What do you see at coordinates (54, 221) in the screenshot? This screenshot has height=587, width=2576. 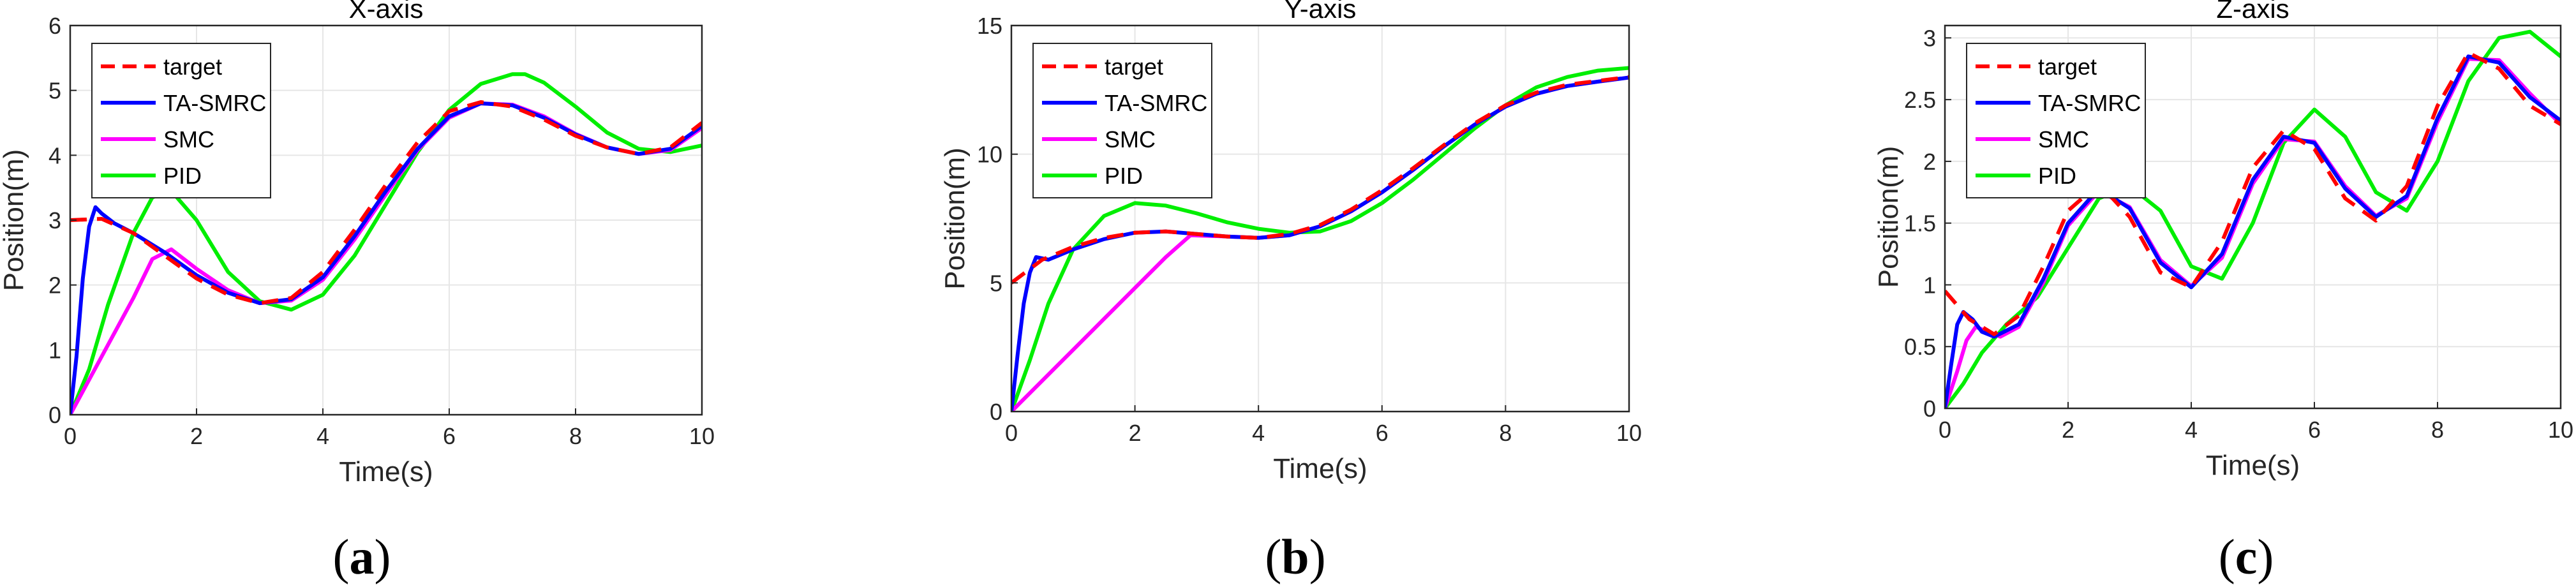 I see `y-tick-label-3: 3` at bounding box center [54, 221].